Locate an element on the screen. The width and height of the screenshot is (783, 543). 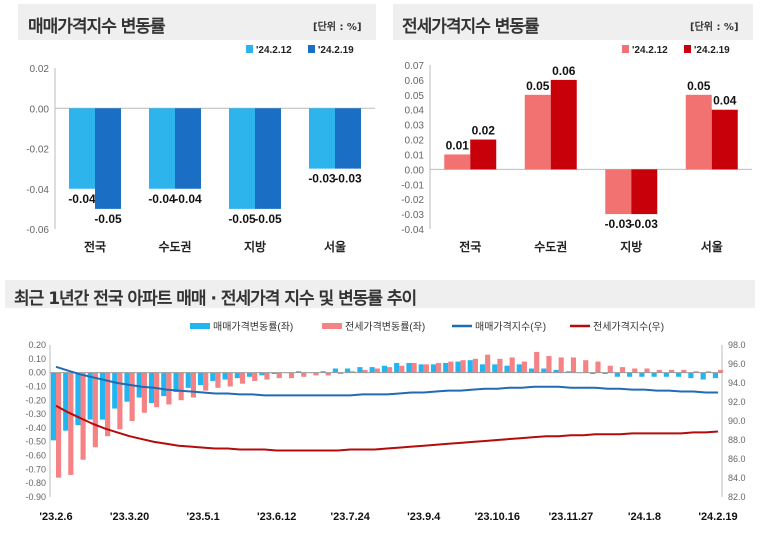
jeonse-y-tick-label: 0.04 is located at coordinates (415, 111).